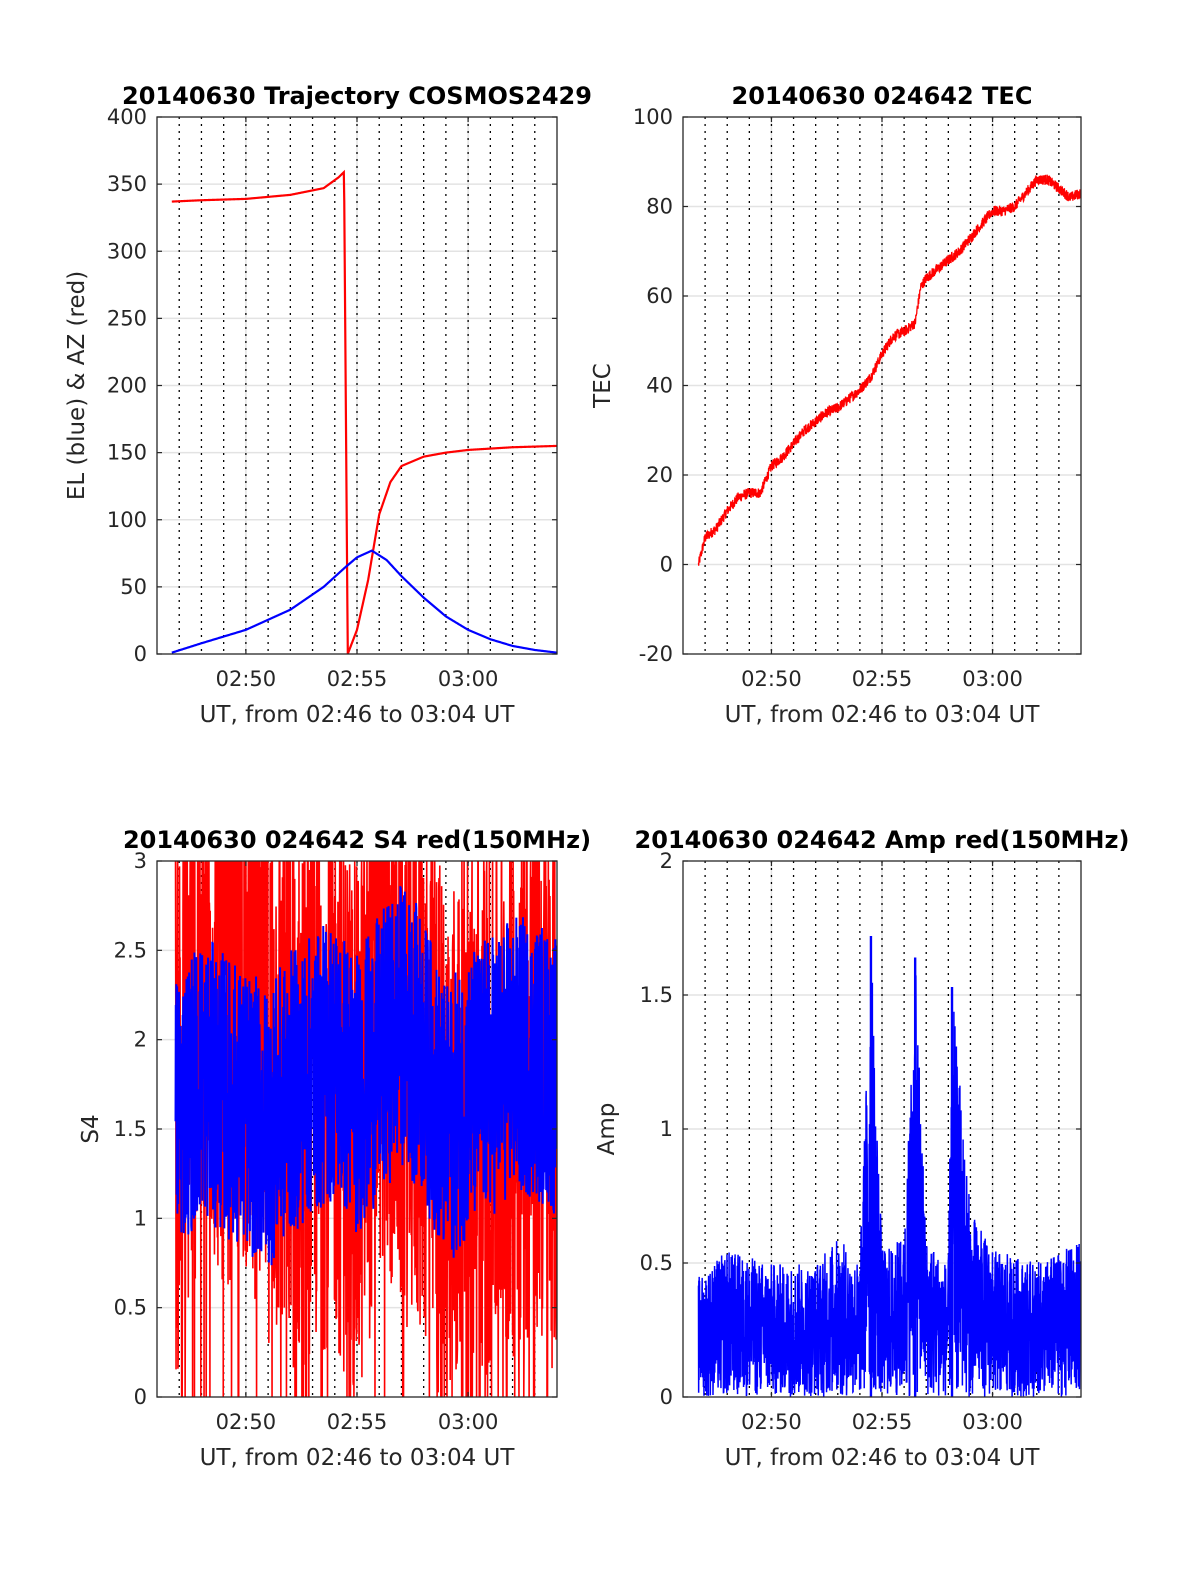 Image resolution: width=1200 pixels, height=1575 pixels. What do you see at coordinates (91, 1128) in the screenshot?
I see `y-axis-label: S4` at bounding box center [91, 1128].